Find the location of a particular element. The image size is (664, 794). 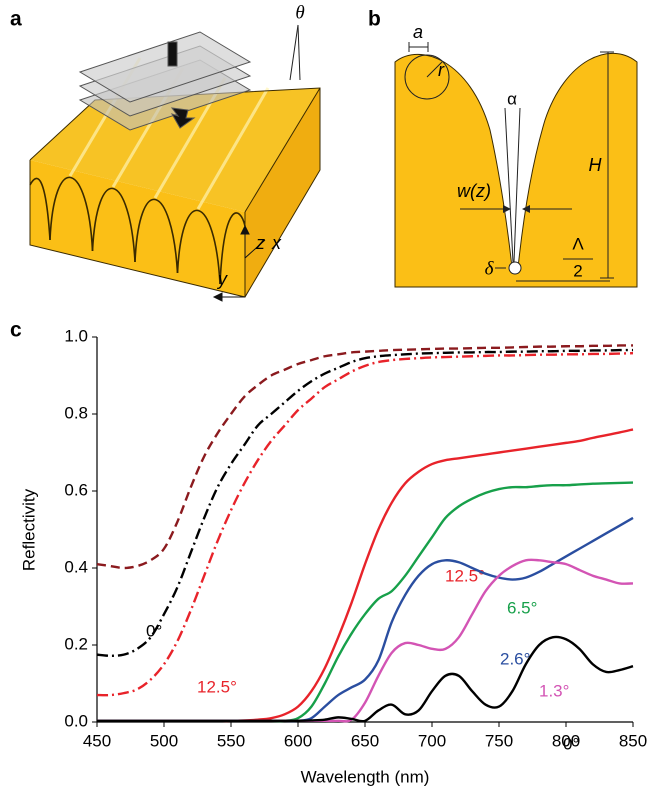

tip-circle is located at coordinates (515, 268).